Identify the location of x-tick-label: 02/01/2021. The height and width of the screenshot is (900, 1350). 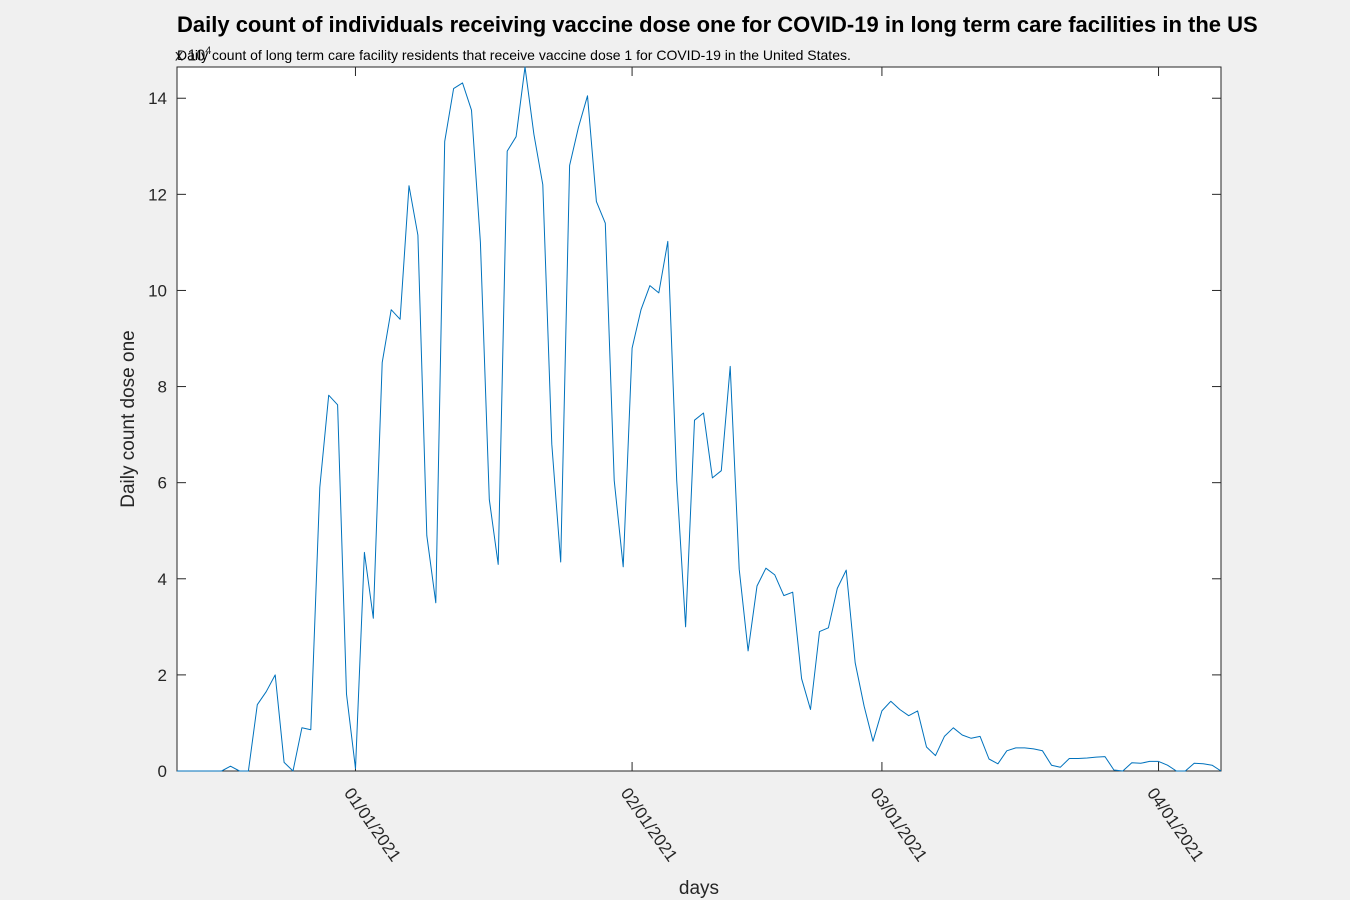
(649, 824).